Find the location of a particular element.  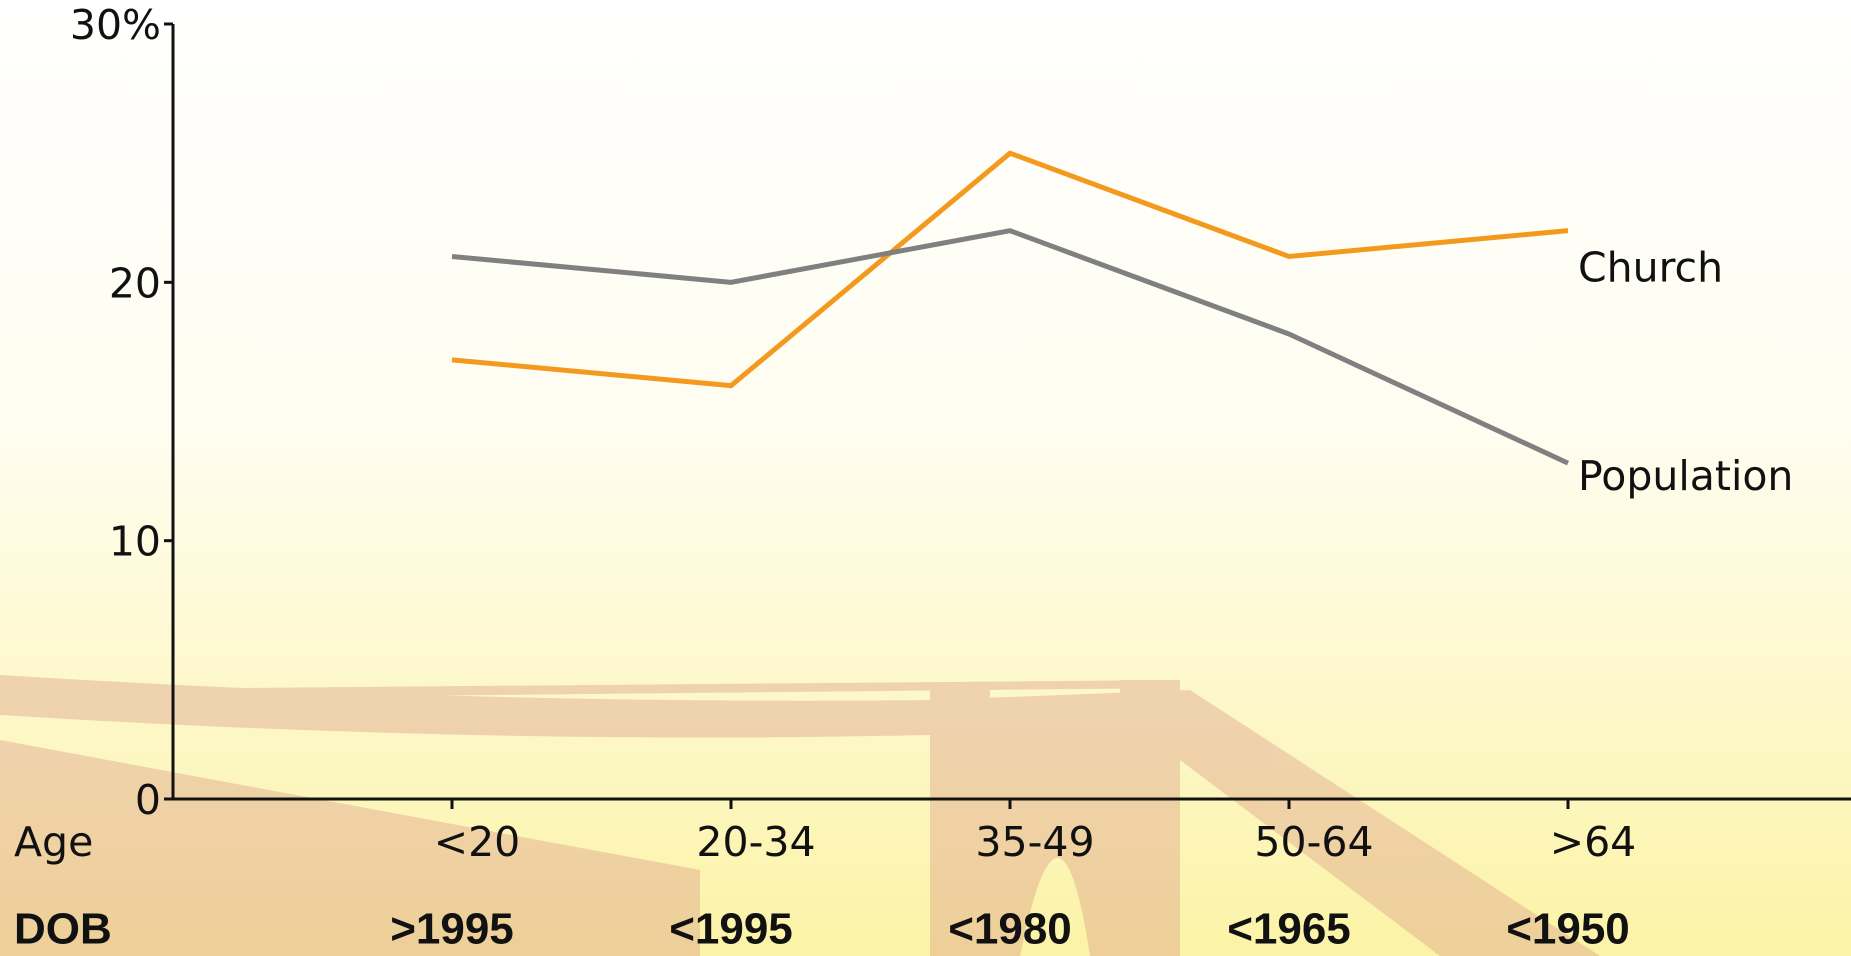

dob-tick-label: <1965 is located at coordinates (1289, 929).